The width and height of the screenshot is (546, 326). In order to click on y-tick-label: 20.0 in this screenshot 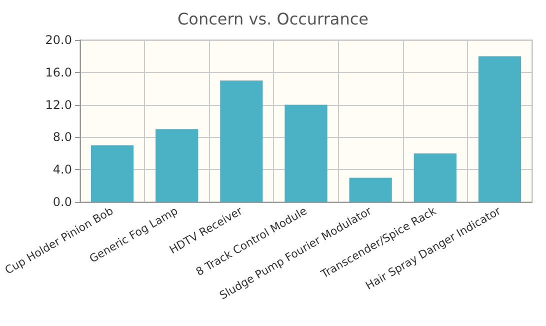, I will do `click(58, 40)`.